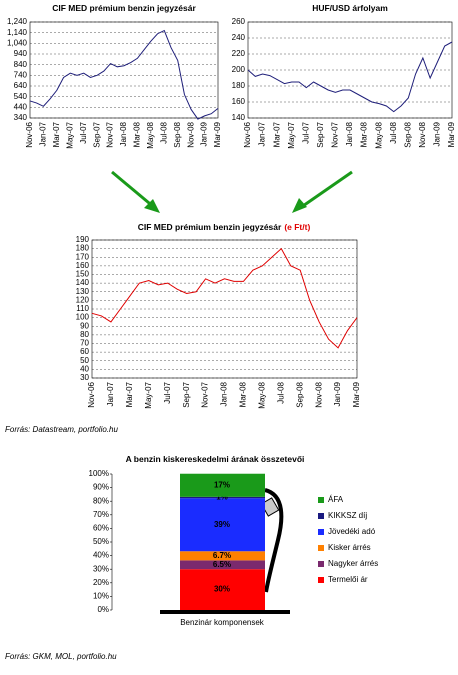  Describe the element at coordinates (222, 555) in the screenshot. I see `value-label: 6.7%` at that location.